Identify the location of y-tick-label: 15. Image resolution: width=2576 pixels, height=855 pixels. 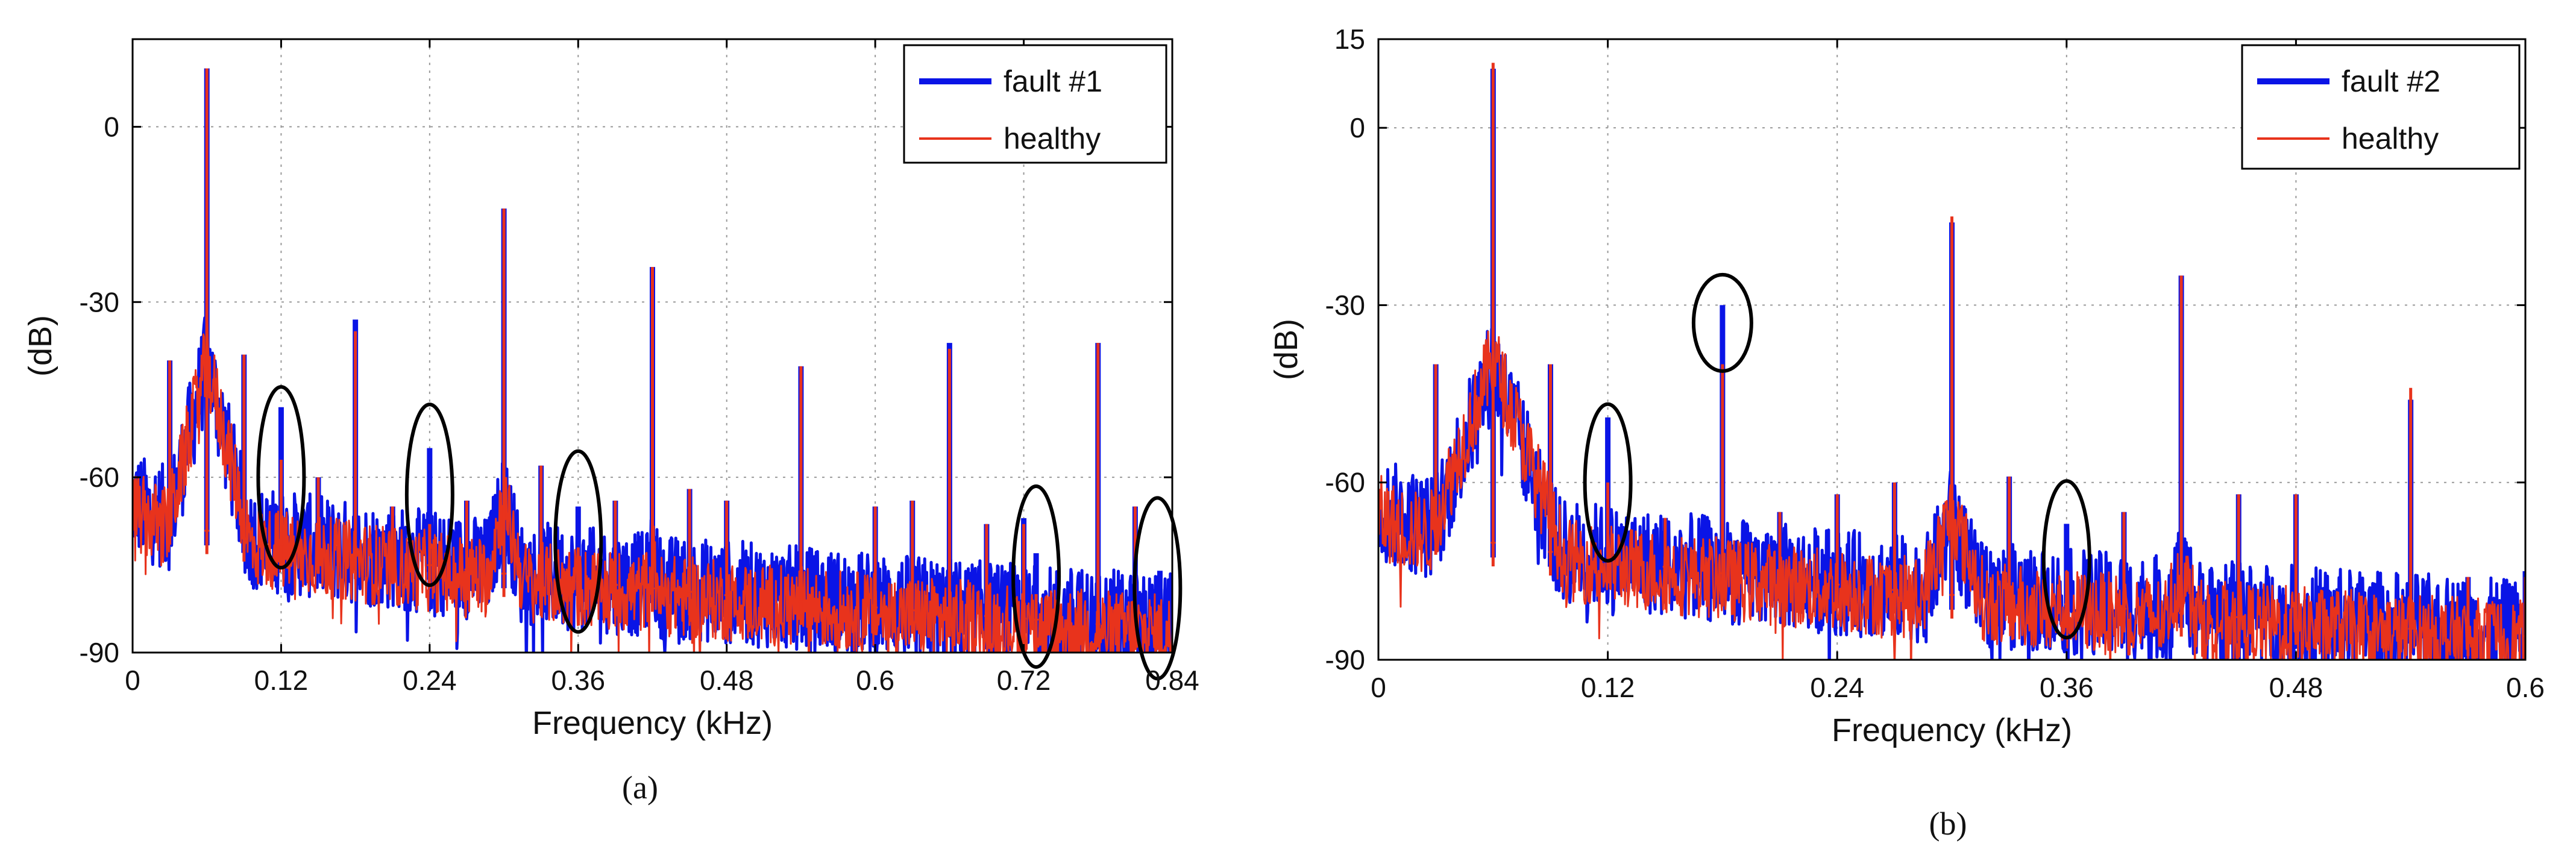
(1349, 39).